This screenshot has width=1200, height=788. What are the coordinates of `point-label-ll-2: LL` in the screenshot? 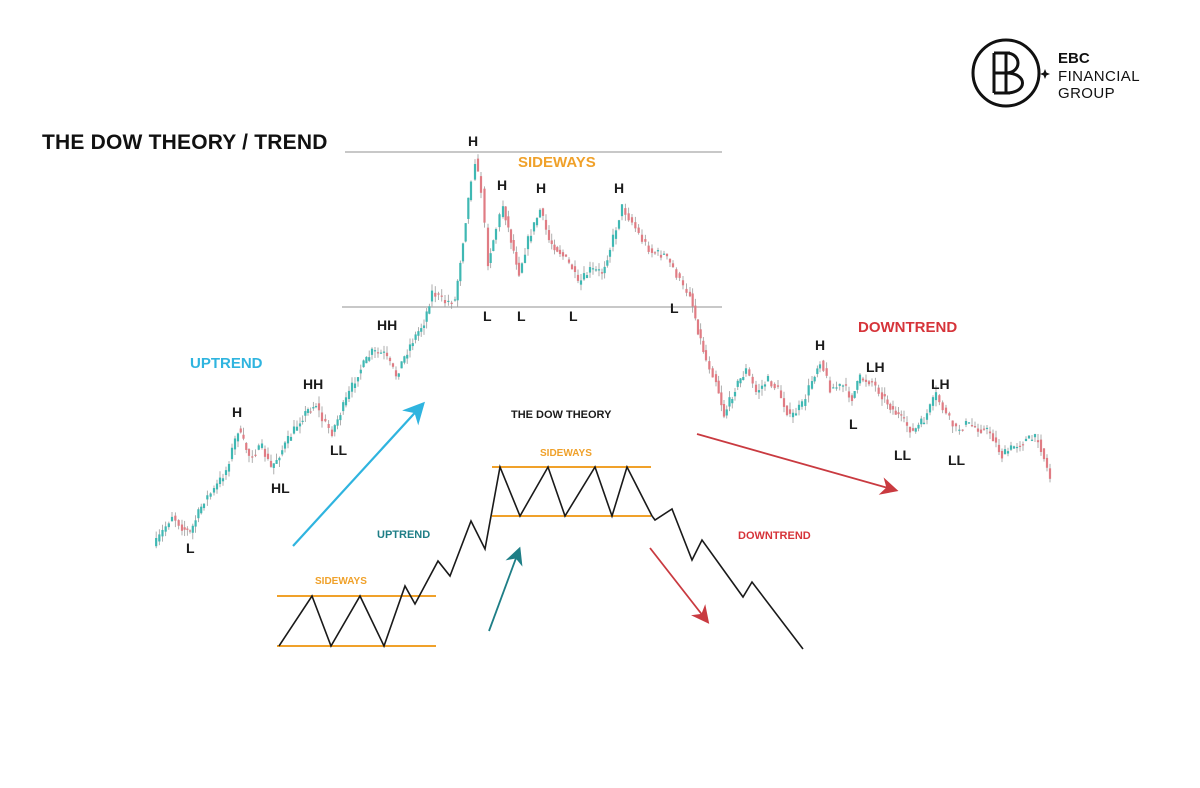 It's located at (903, 455).